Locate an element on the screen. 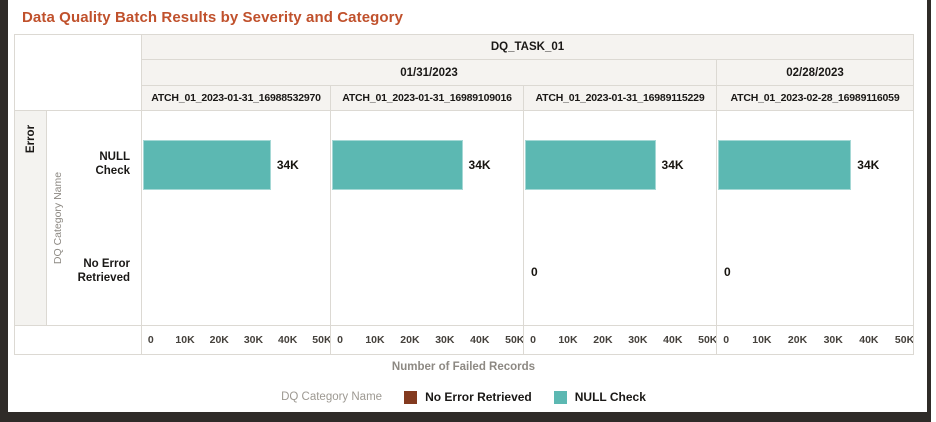 This screenshot has height=422, width=936. x-ticks-row-3: 0 10K 20K 30K 40K 50K is located at coordinates (620, 340).